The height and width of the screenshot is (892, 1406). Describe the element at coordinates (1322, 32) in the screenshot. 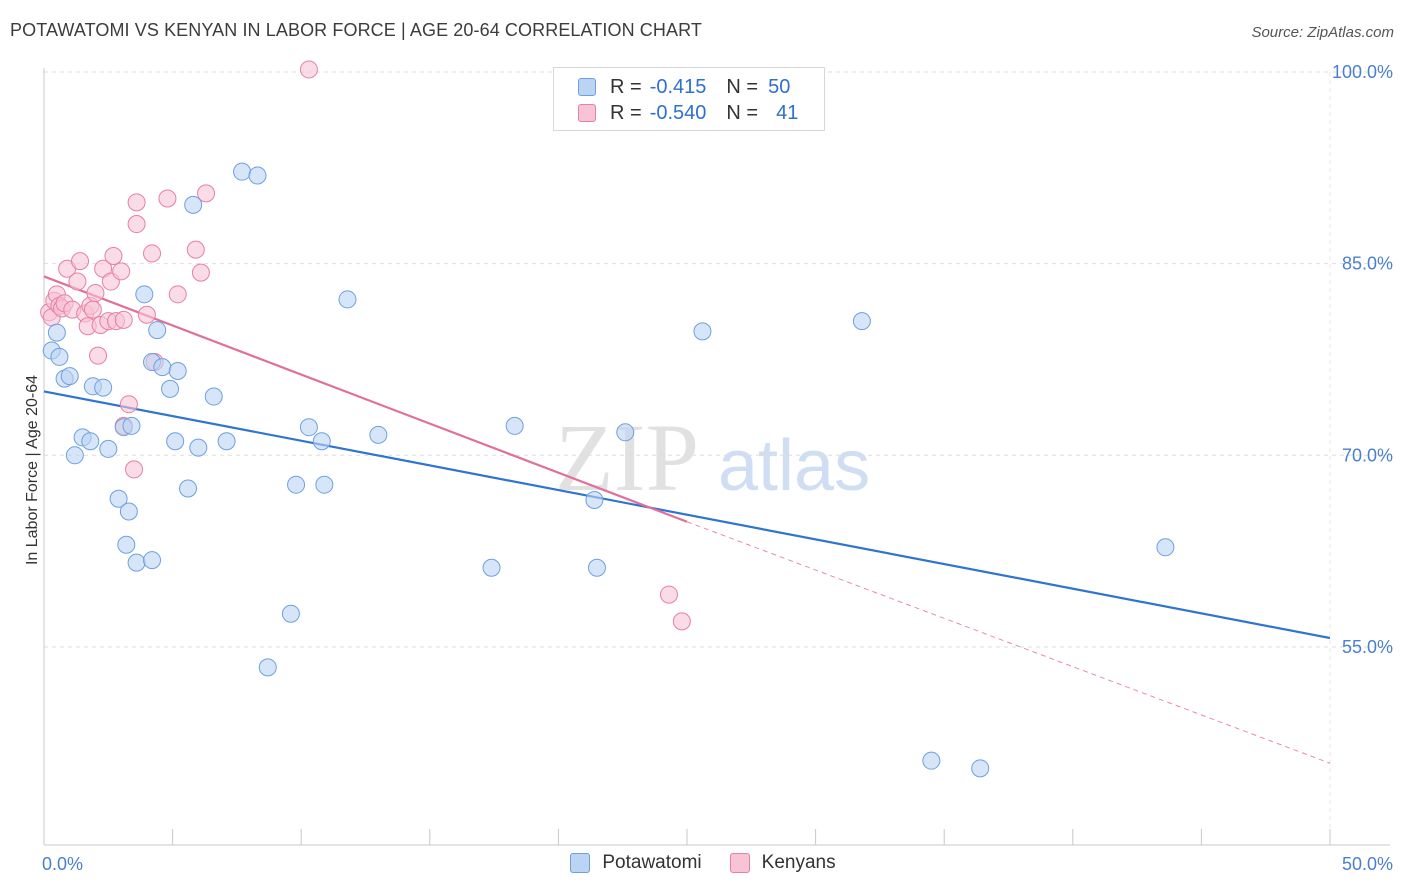

I see `source-label: Source: ZipAtlas.com` at that location.